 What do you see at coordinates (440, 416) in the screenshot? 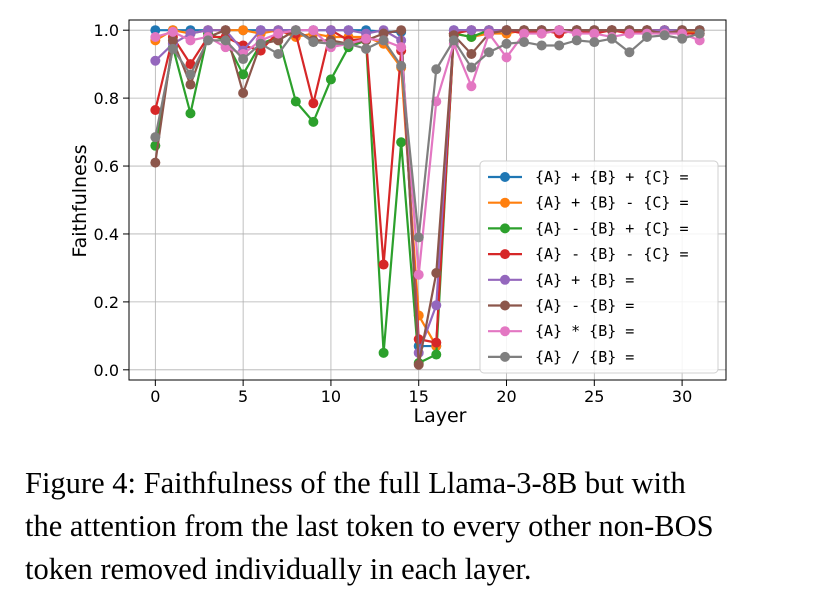
I see `x-axis-label: Layer` at bounding box center [440, 416].